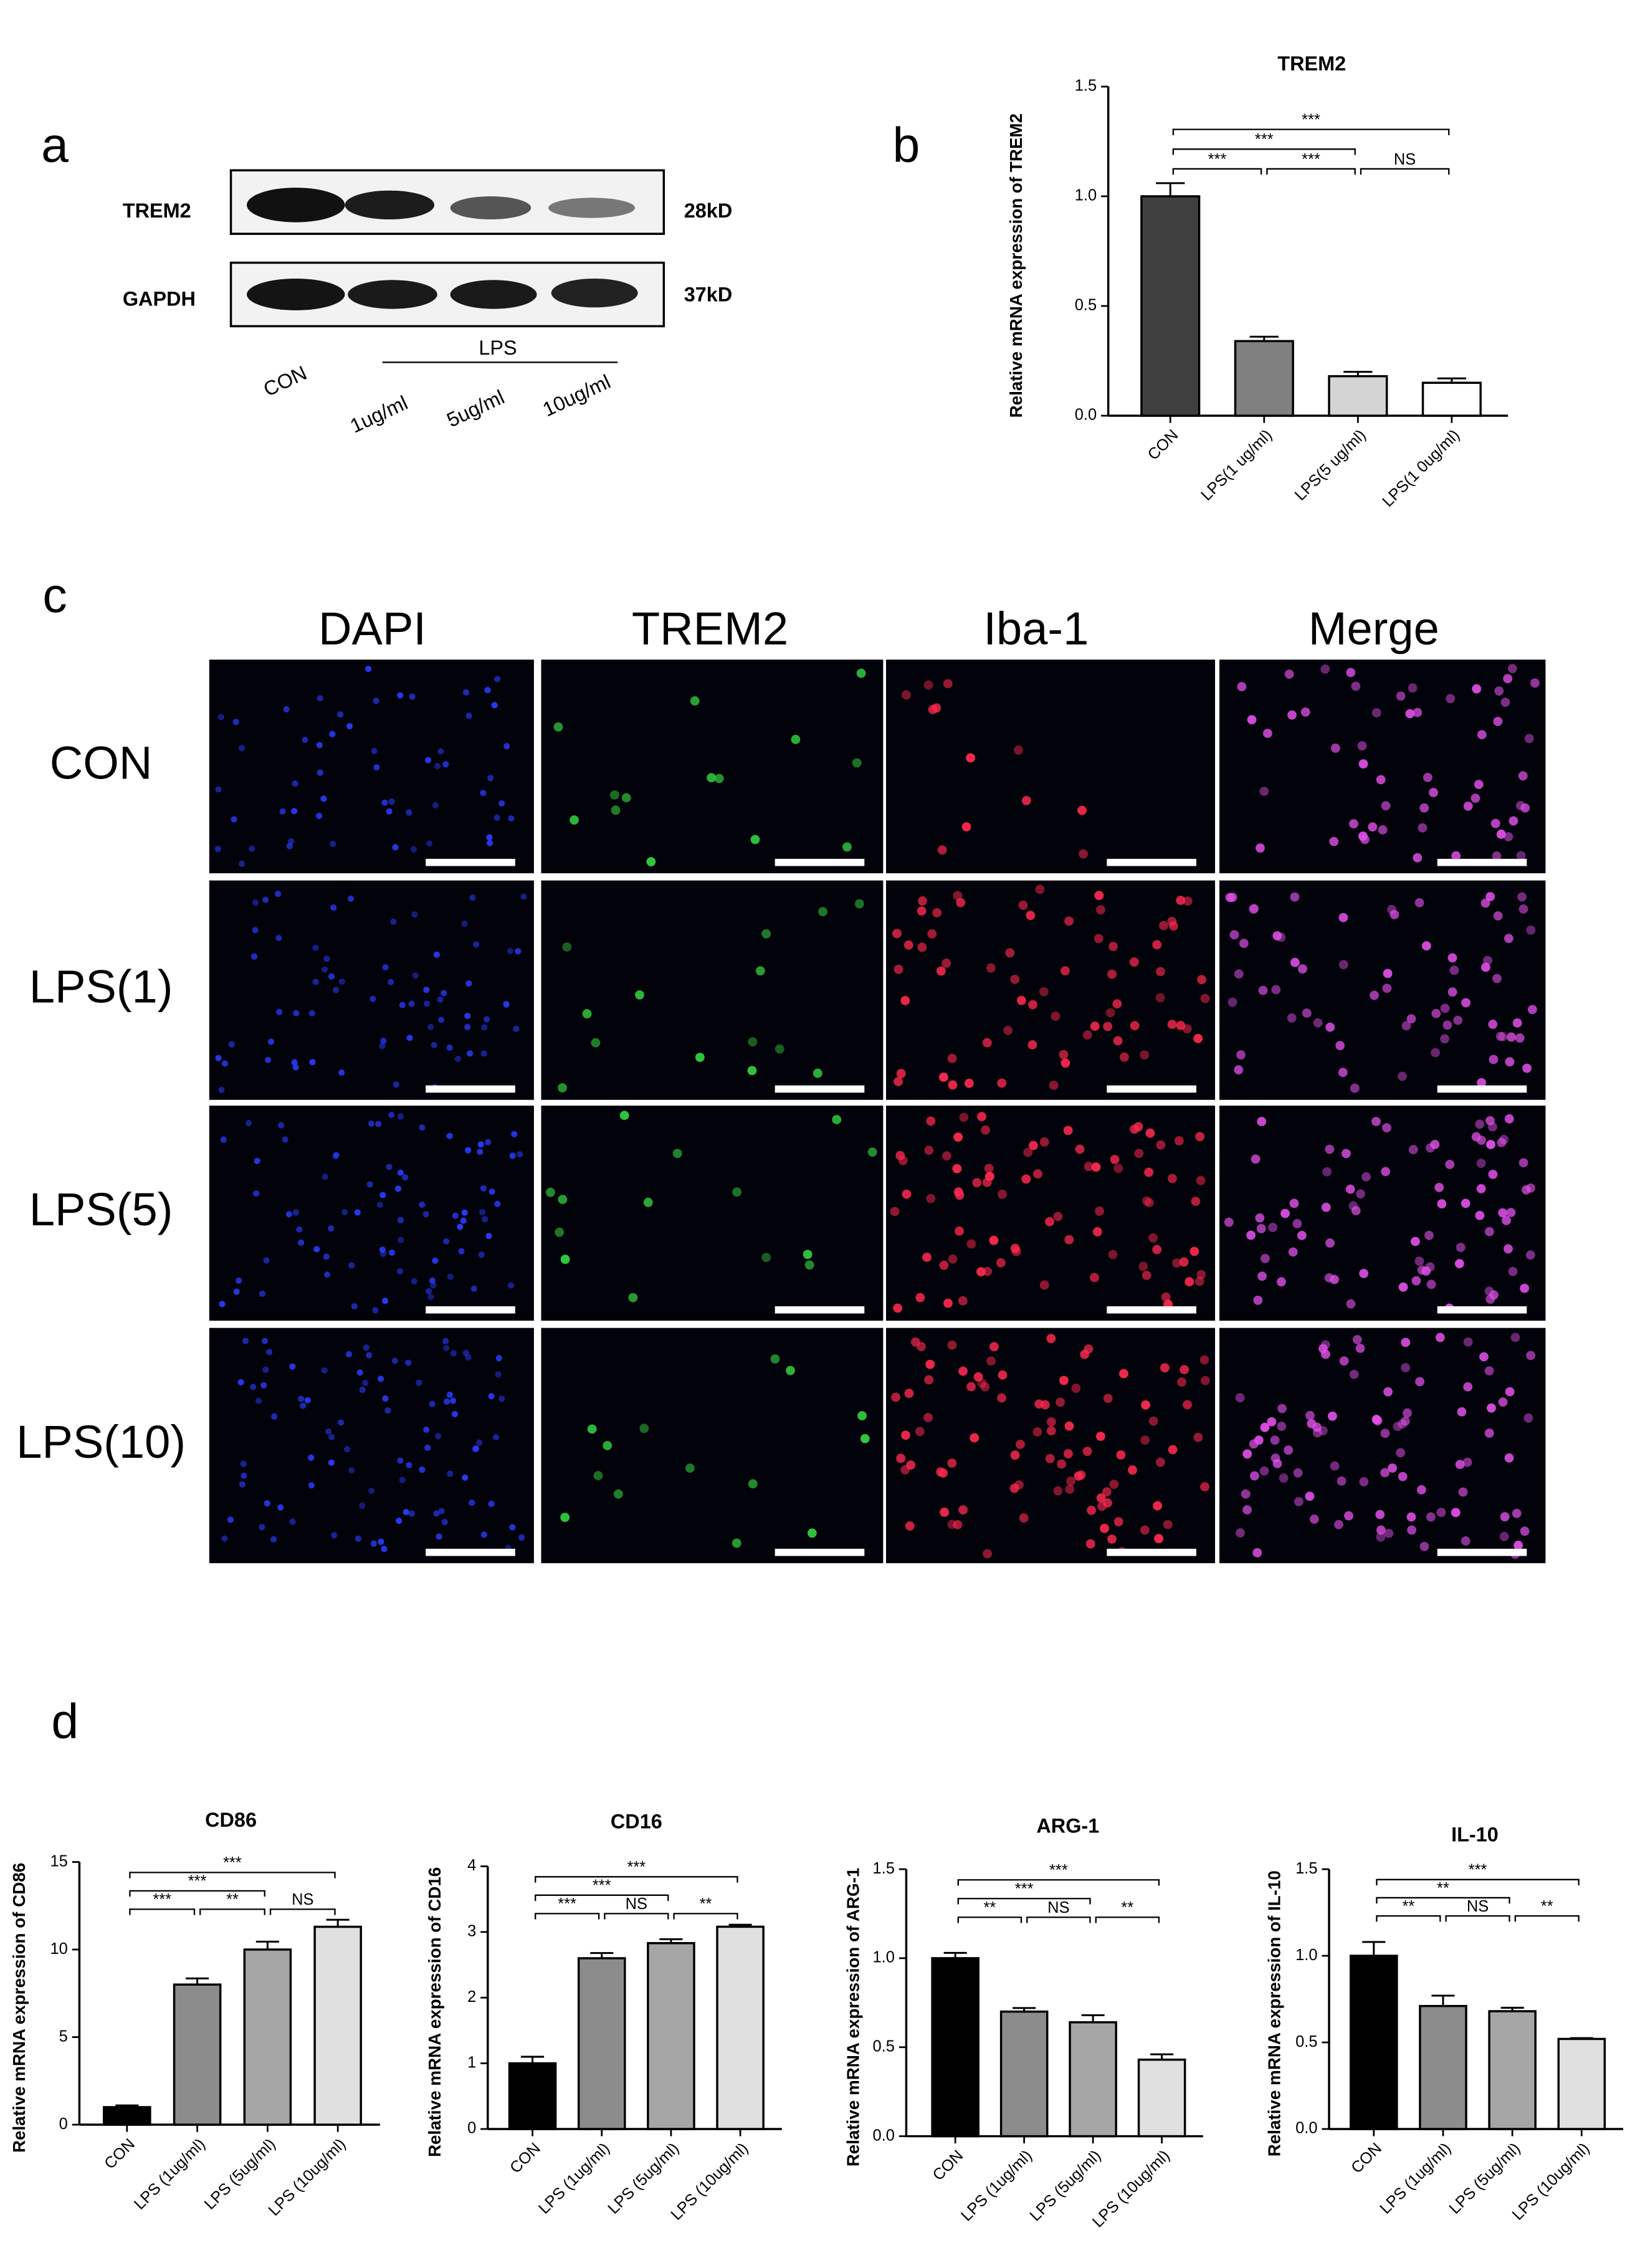 This screenshot has height=2268, width=1635. What do you see at coordinates (636, 1822) in the screenshot?
I see `chart-title: CD16` at bounding box center [636, 1822].